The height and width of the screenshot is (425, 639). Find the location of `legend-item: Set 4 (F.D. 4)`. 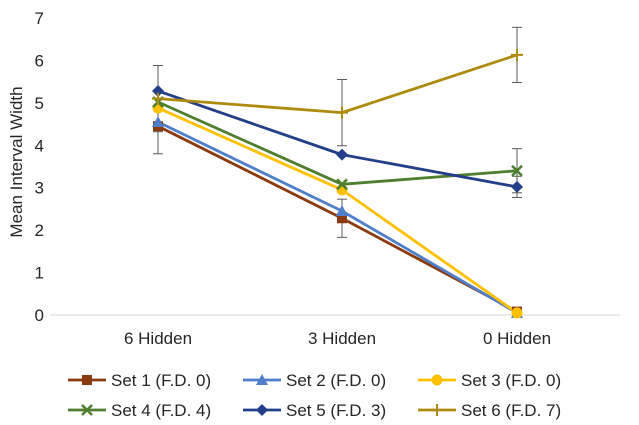

legend-item: Set 4 (F.D. 4) is located at coordinates (139, 410).